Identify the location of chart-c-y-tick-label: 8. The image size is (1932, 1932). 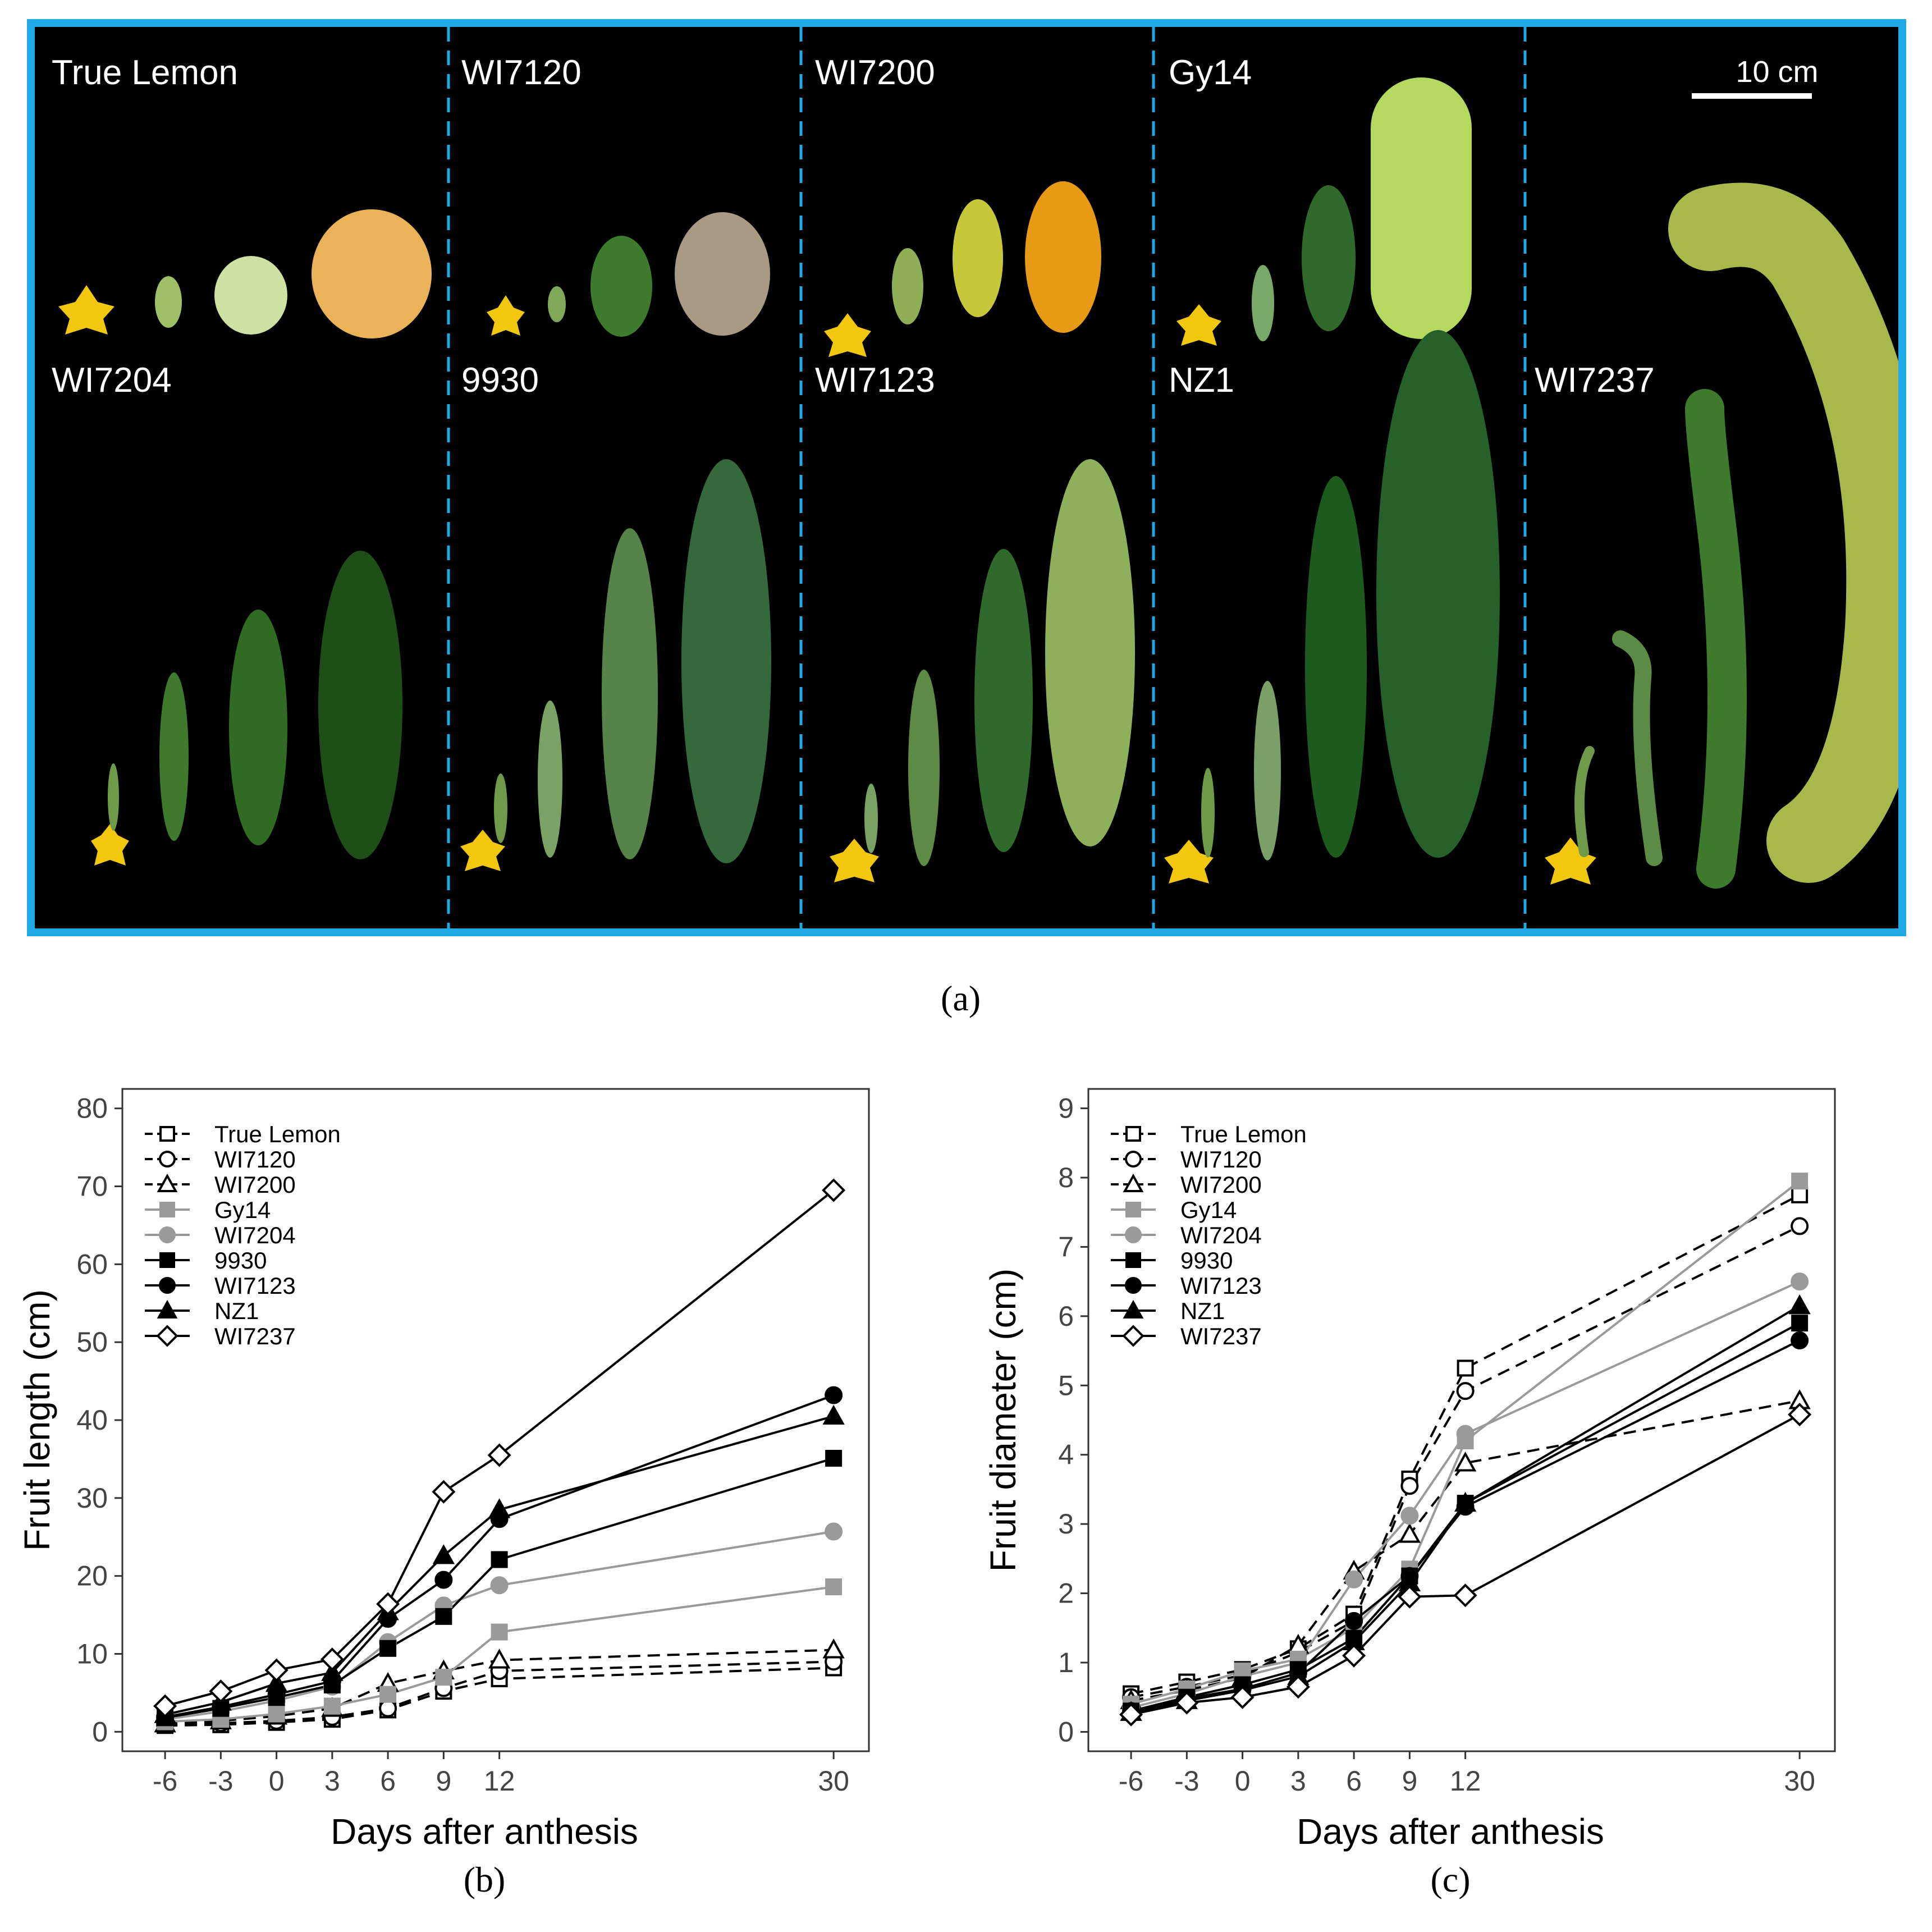
(1066, 1178).